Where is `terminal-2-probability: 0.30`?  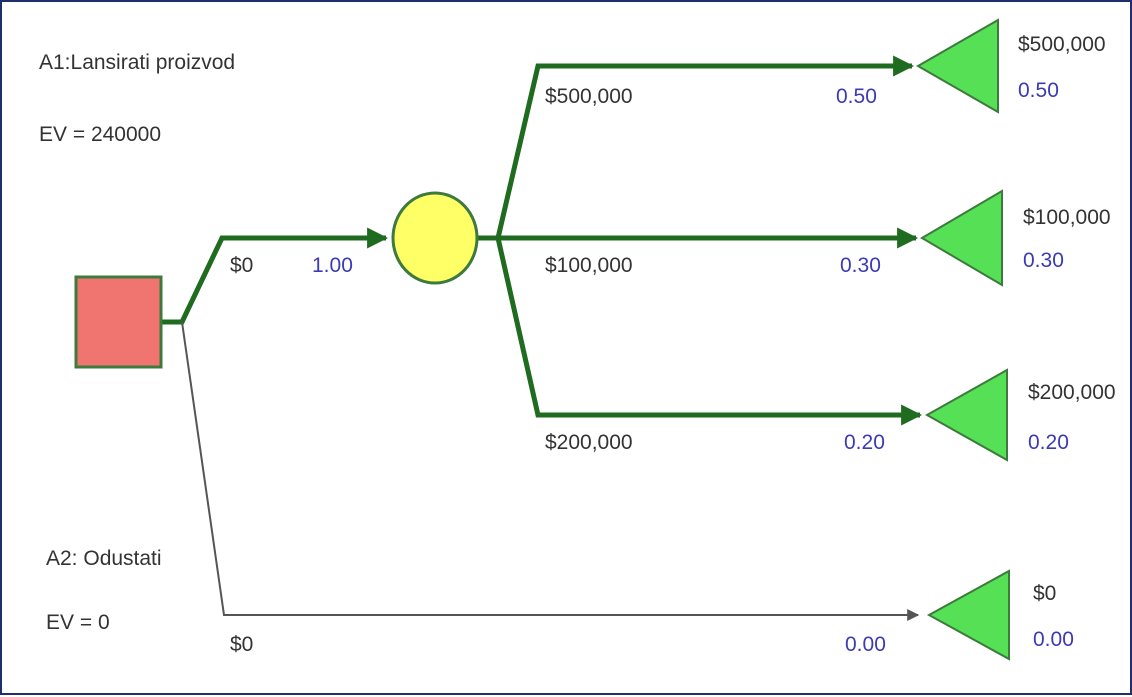
terminal-2-probability: 0.30 is located at coordinates (1043, 260).